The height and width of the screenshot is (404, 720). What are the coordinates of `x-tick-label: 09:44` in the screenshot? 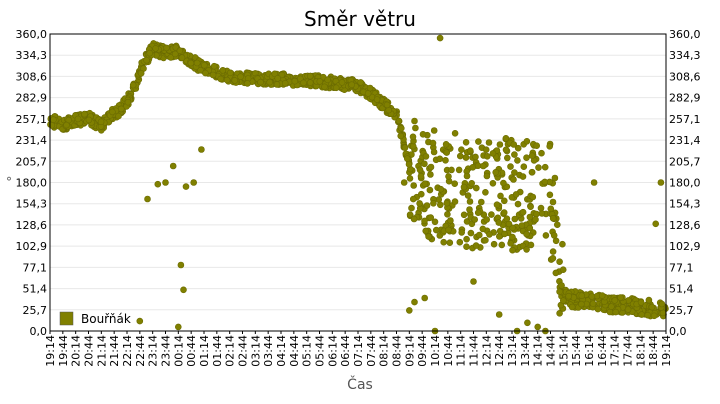 It's located at (422, 351).